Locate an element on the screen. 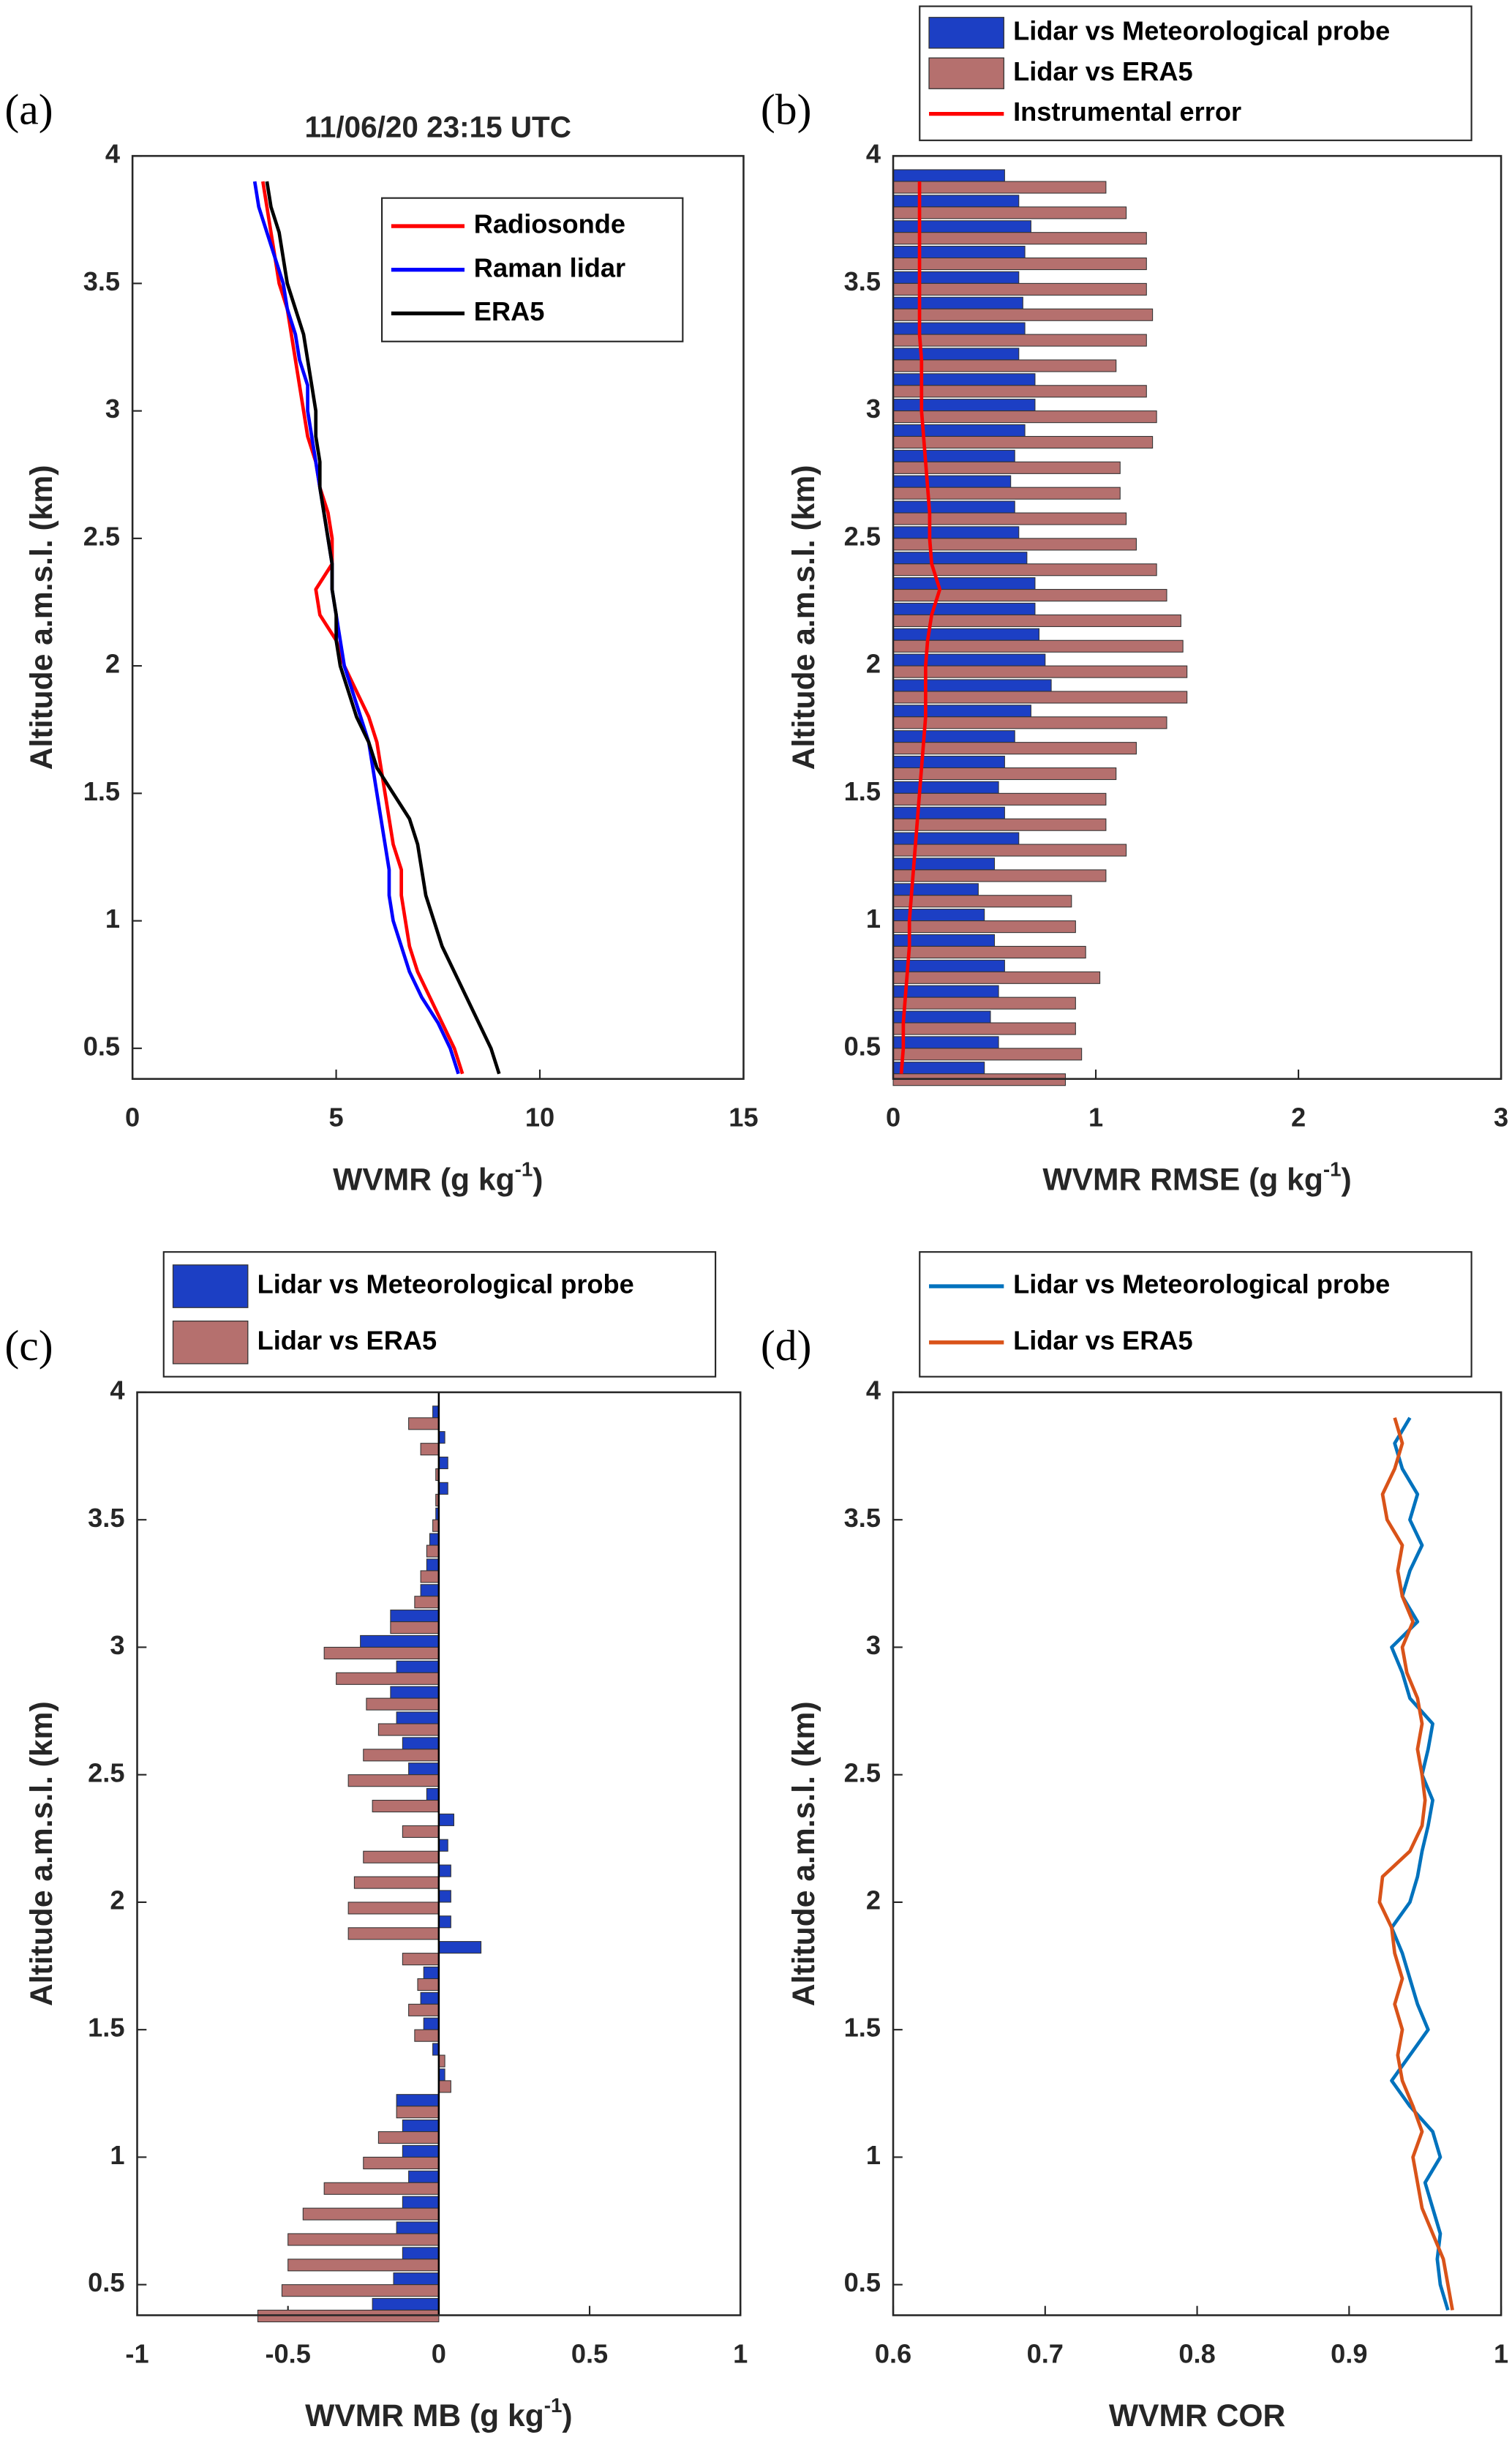 The width and height of the screenshot is (1512, 2440). x-tick-label: 10 is located at coordinates (539, 1118).